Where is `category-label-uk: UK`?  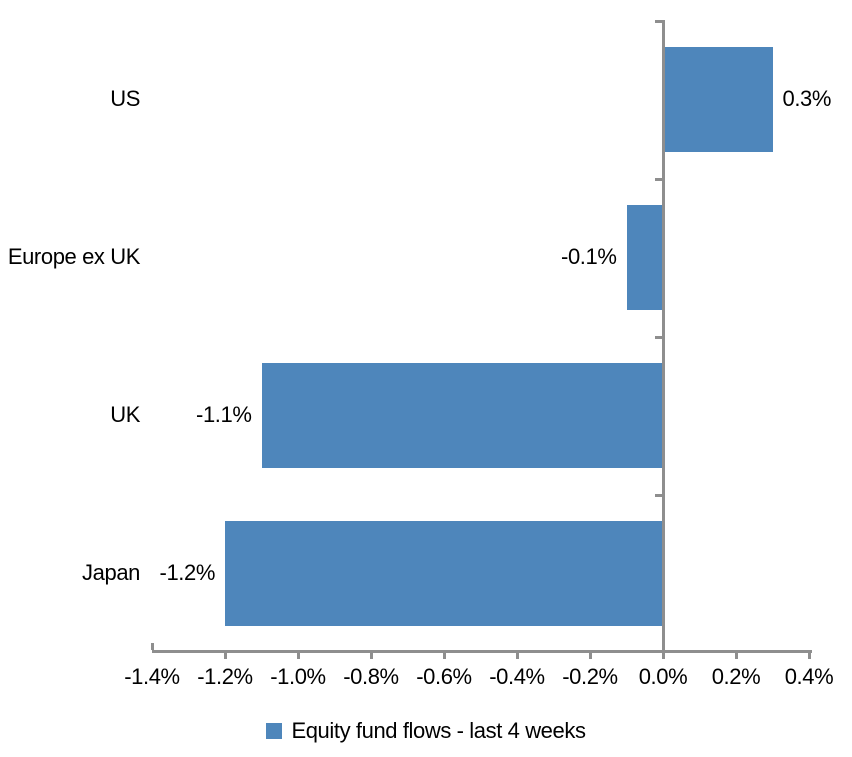
category-label-uk: UK is located at coordinates (125, 414).